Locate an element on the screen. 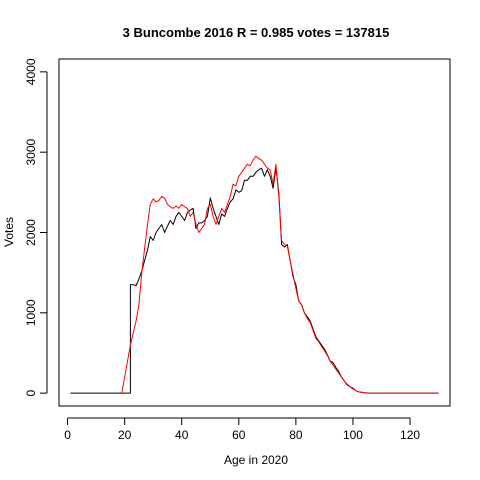 The image size is (480, 480). y-tick-label: 2000 is located at coordinates (31, 232).